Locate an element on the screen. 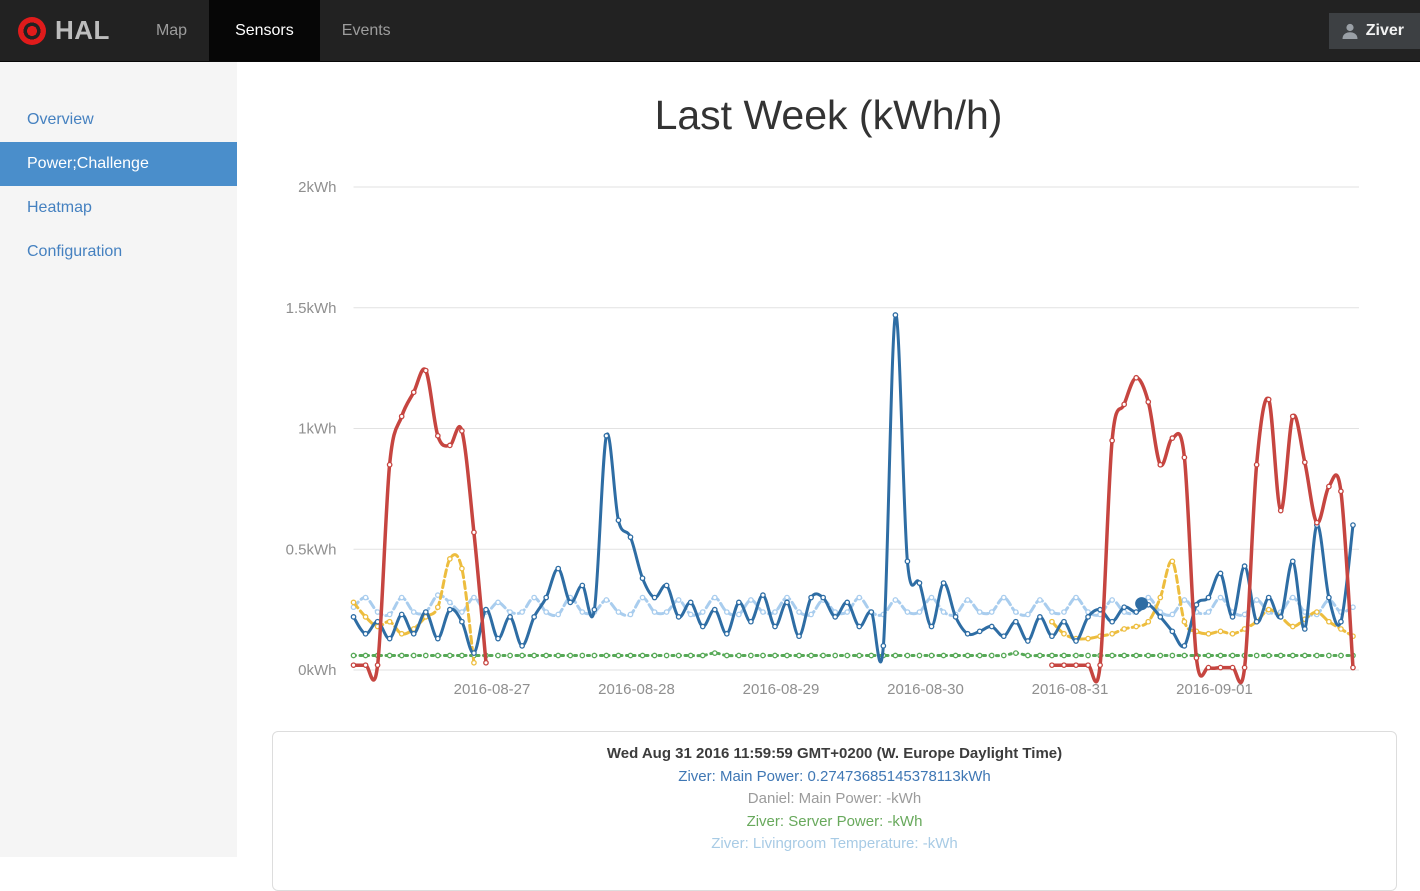 The image size is (1420, 891). x-tick-label: 2016-08-29 is located at coordinates (781, 689).